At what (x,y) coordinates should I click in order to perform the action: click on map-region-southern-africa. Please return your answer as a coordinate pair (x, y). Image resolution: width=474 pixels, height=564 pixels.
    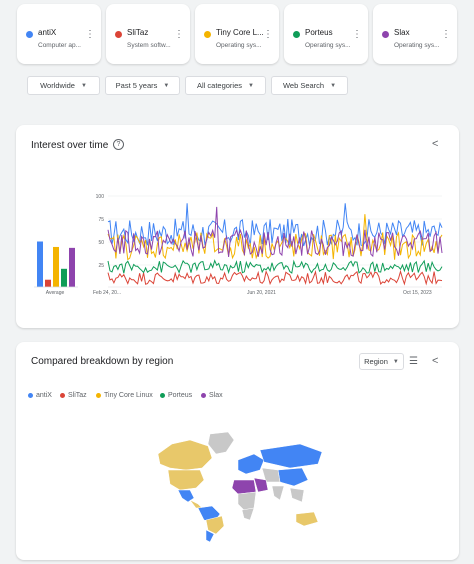
    Looking at the image, I should click on (248, 514).